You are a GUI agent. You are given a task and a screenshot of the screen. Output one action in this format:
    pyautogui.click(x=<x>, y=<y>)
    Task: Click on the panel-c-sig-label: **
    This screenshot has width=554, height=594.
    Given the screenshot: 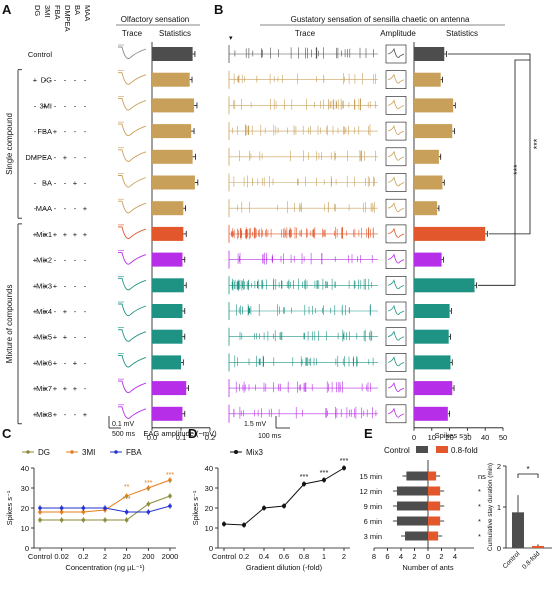 What is the action you would take?
    pyautogui.click(x=127, y=487)
    